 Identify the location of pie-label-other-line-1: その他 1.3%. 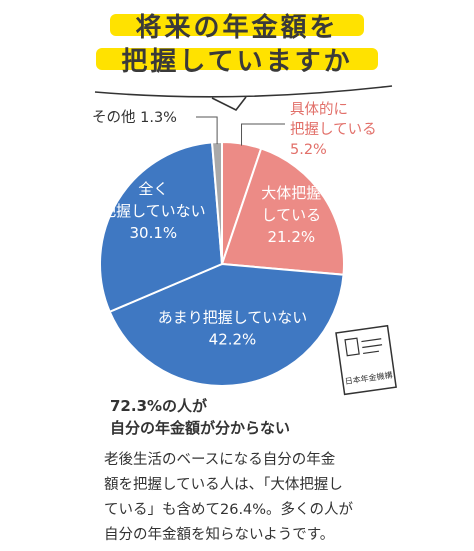
(134, 117).